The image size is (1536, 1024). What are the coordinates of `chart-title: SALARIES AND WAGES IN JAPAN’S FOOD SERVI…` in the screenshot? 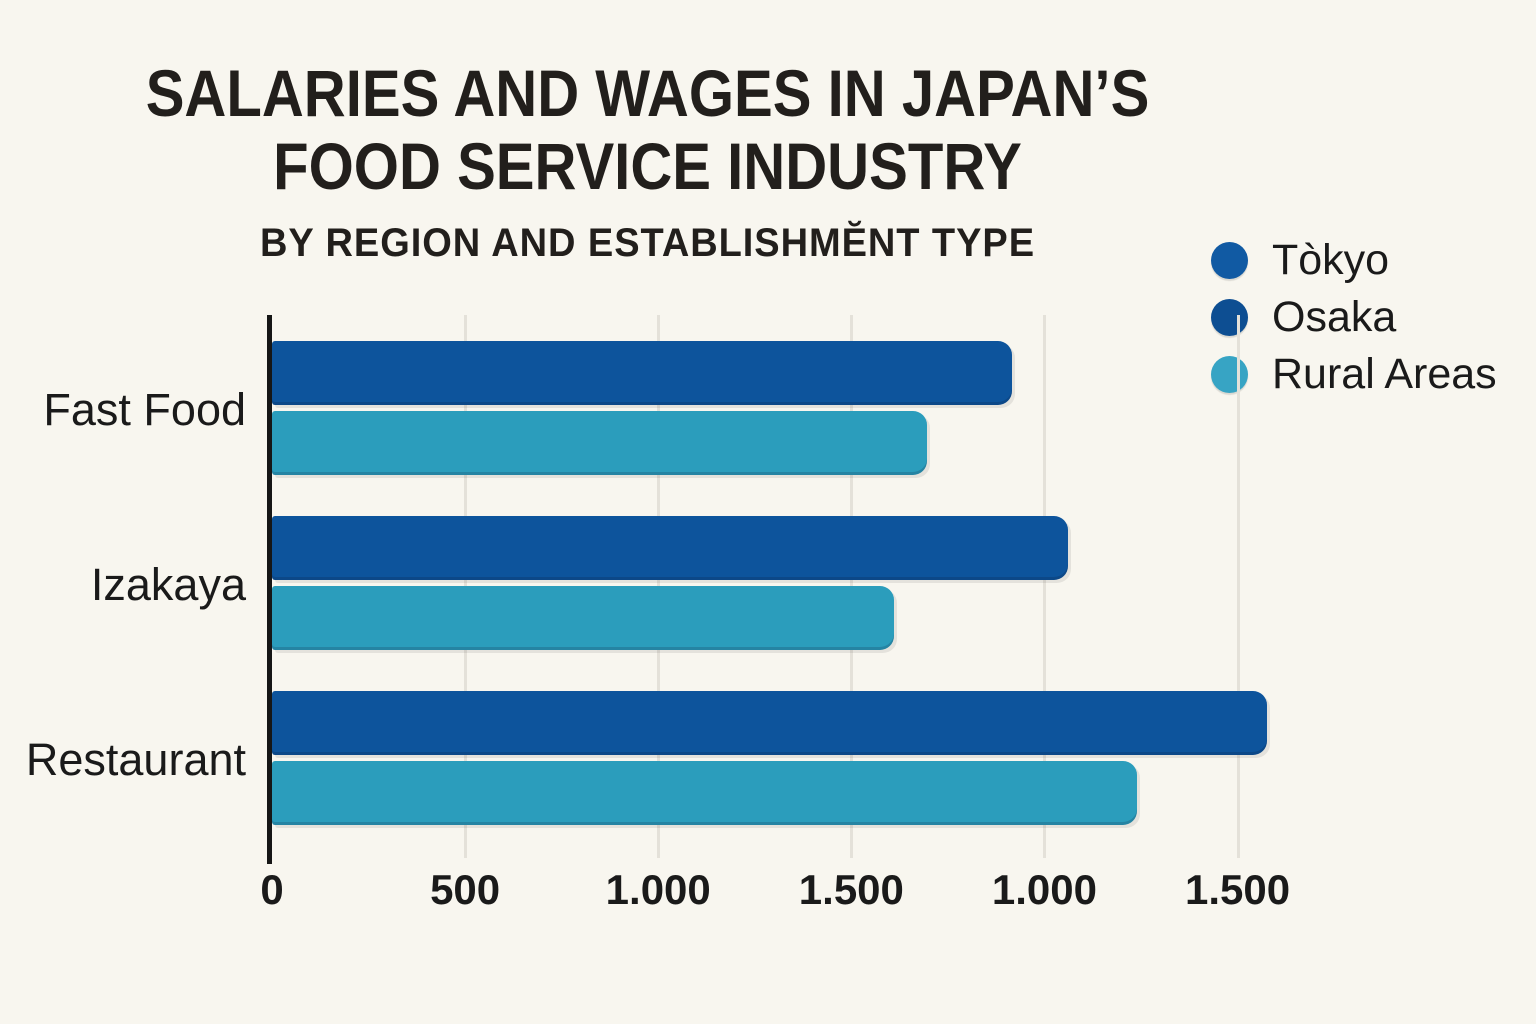 It's located at (647, 130).